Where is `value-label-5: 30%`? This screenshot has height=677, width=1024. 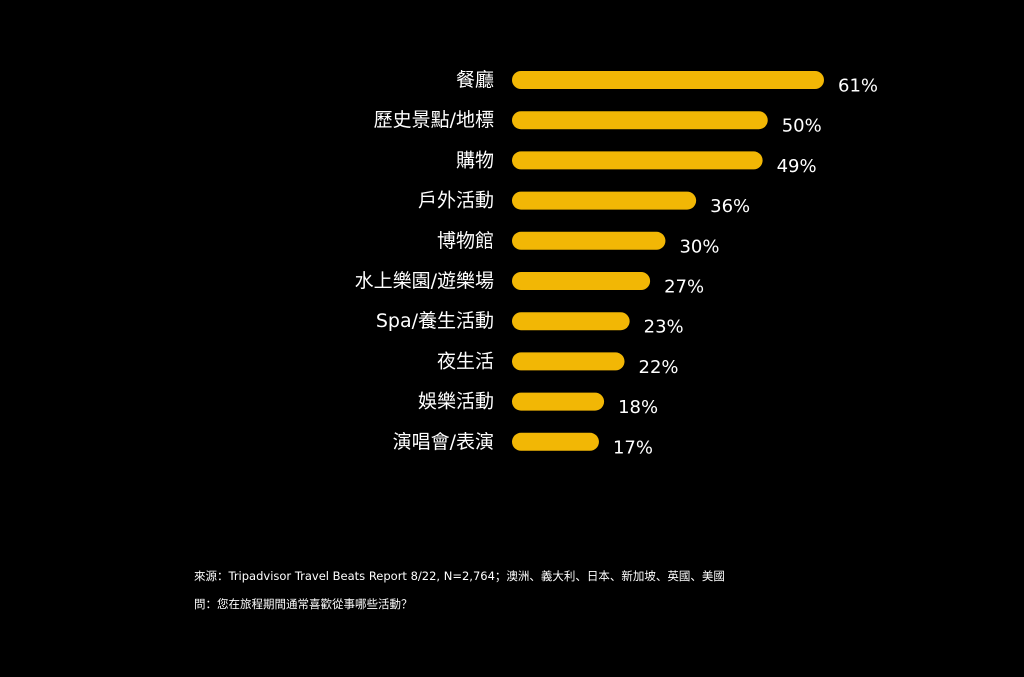
value-label-5: 30% is located at coordinates (699, 246).